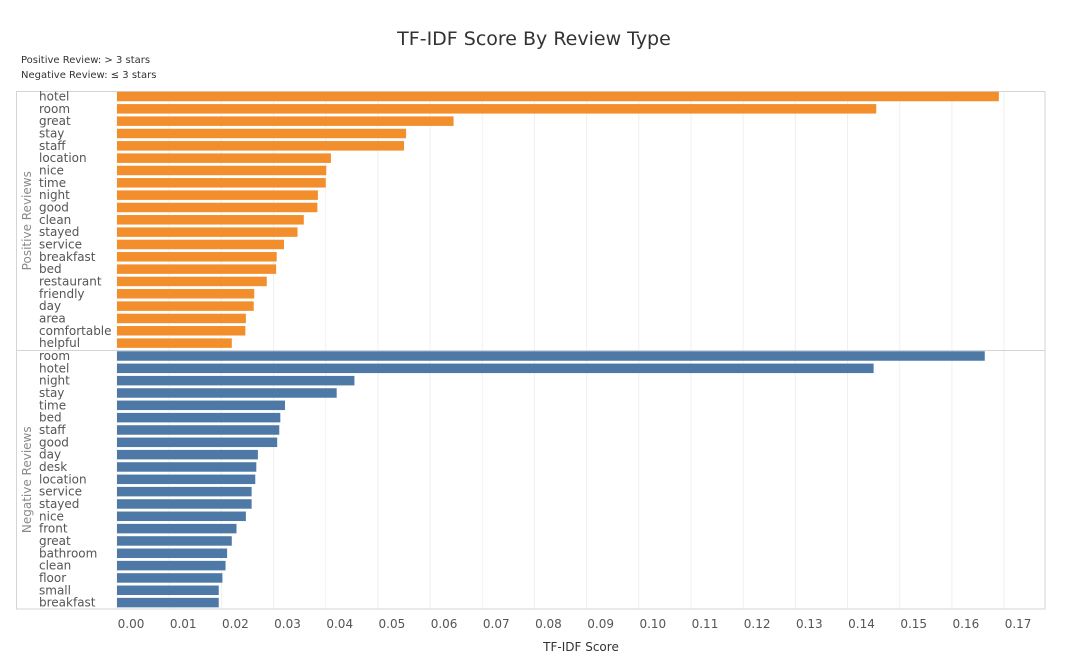 This screenshot has width=1068, height=667. Describe the element at coordinates (809, 624) in the screenshot. I see `x-tick-label: 0.13` at that location.